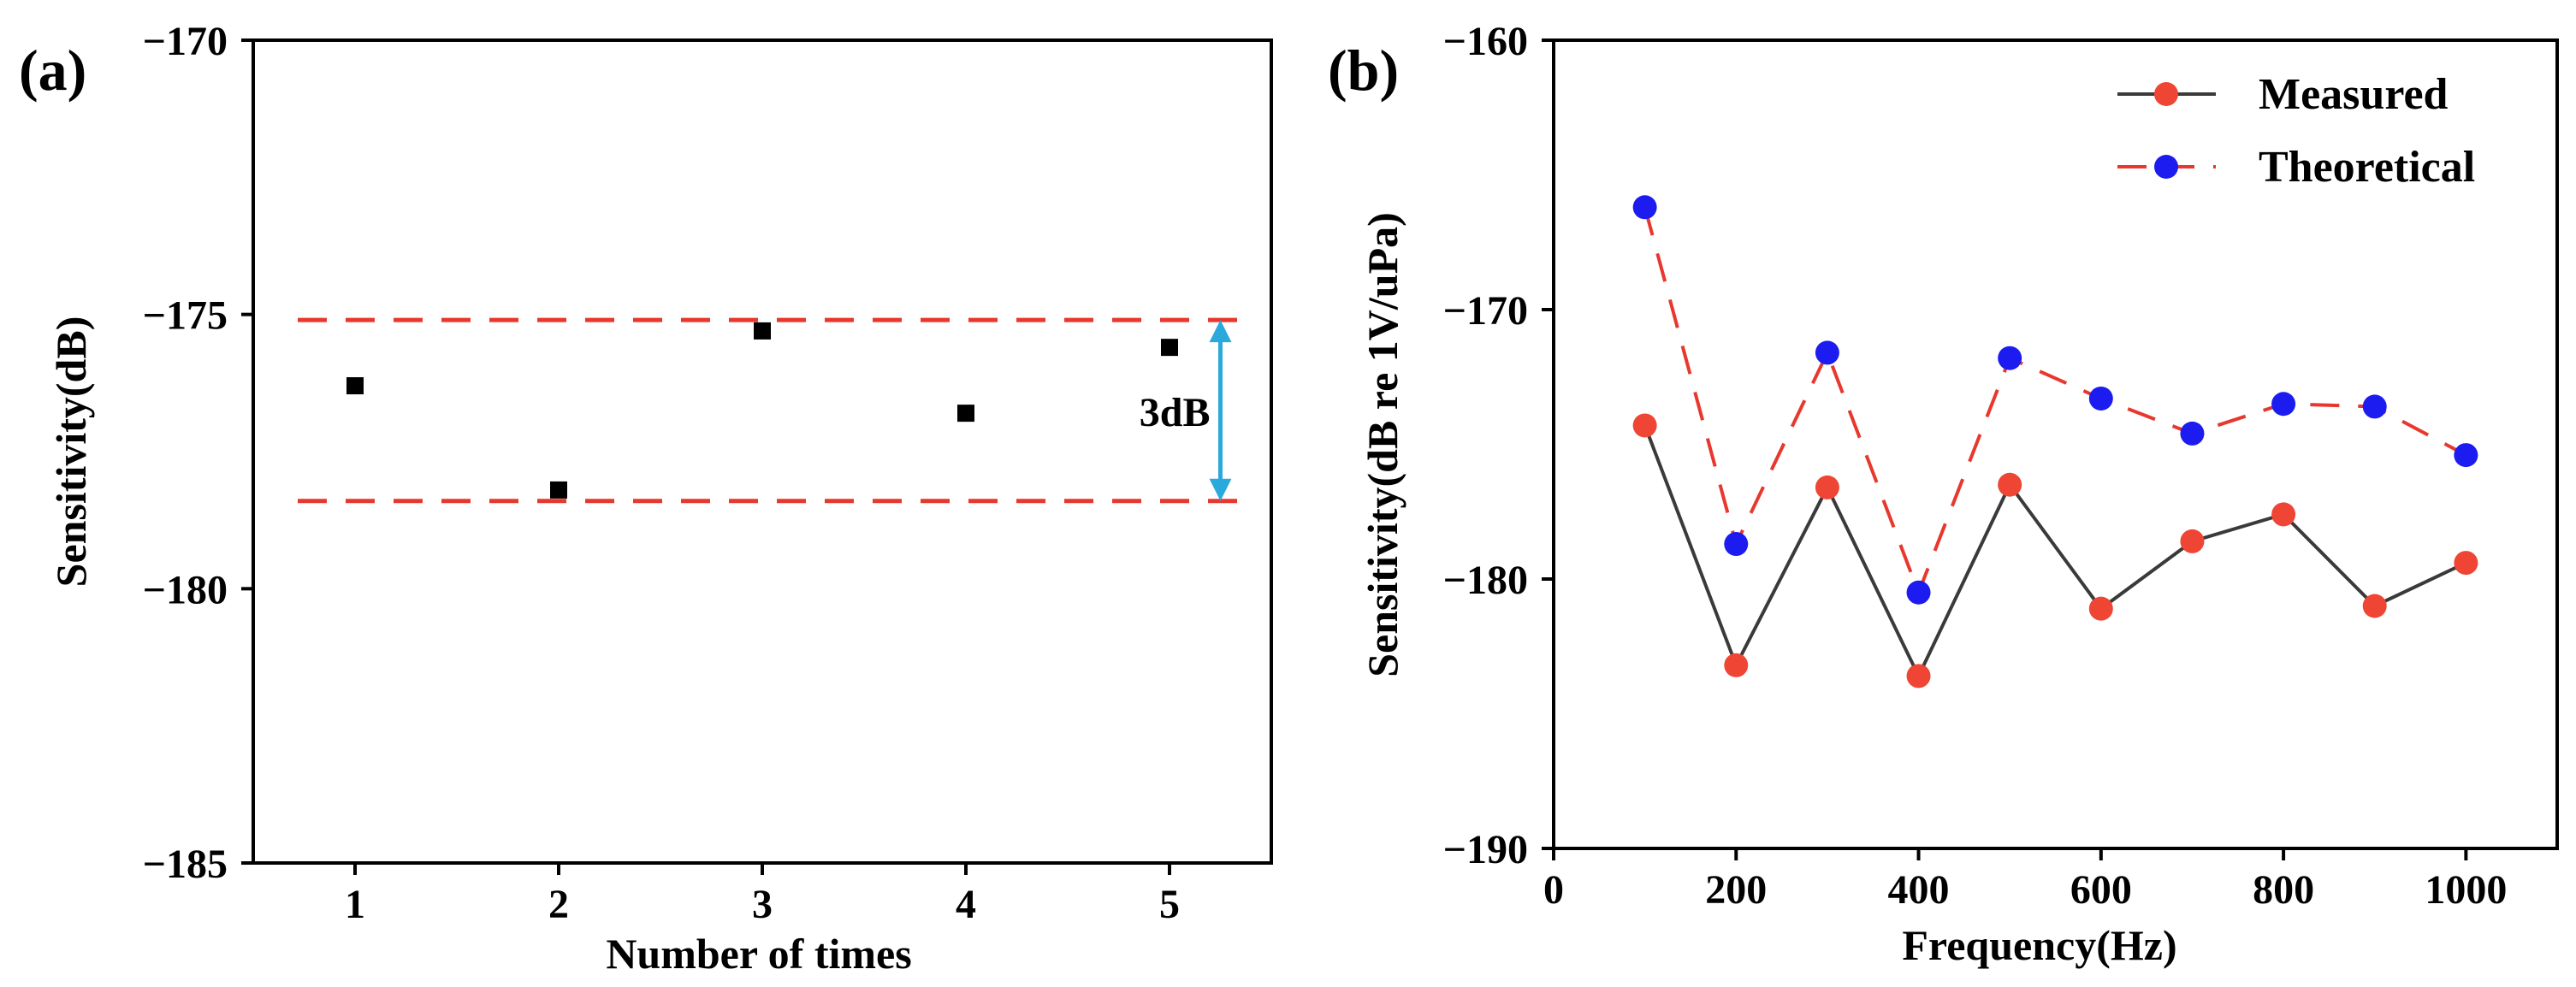  I want to click on panel-a-x-ticks: 1 2 3 4 5, so click(762, 895).